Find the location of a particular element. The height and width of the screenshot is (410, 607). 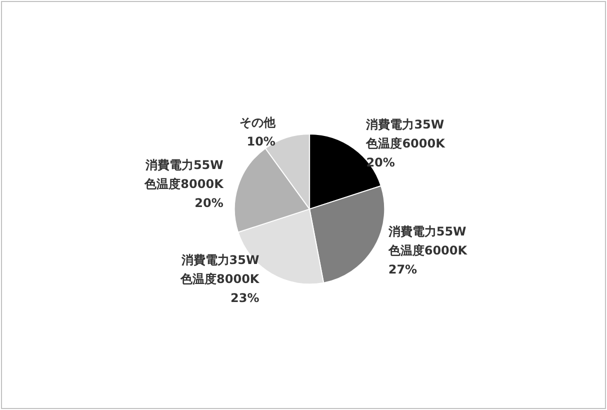

slice-label: 消費電力35W 色温度6000K is located at coordinates (405, 133).